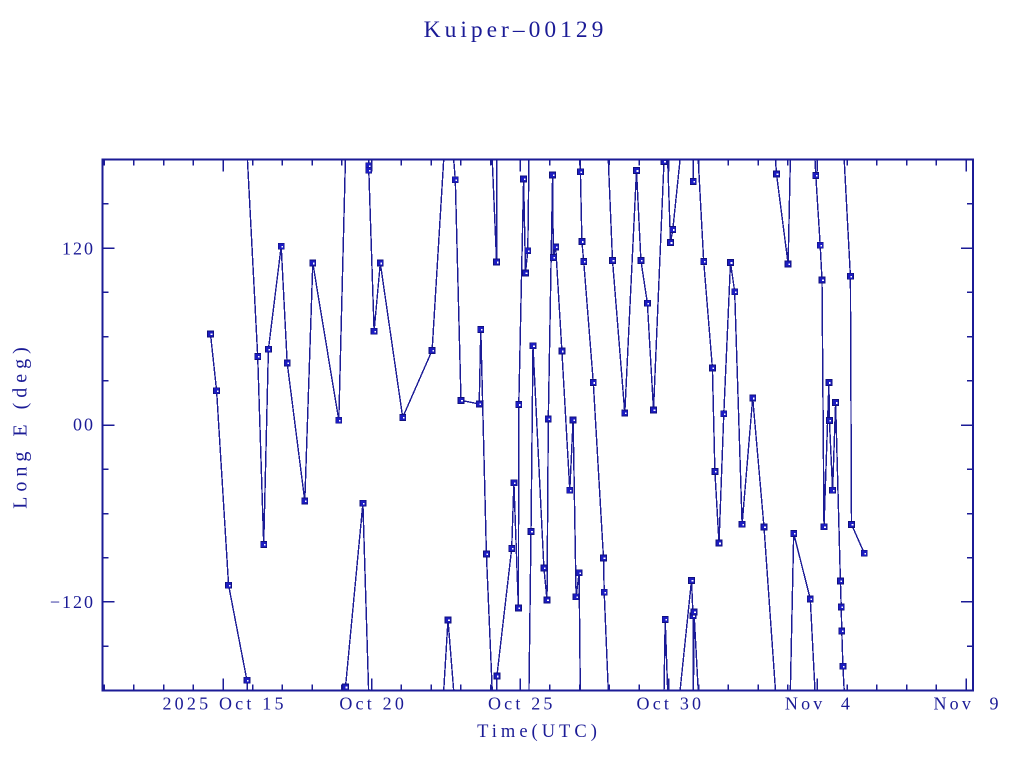 The width and height of the screenshot is (1024, 768). What do you see at coordinates (72, 602) in the screenshot?
I see `svg-text: −120` at bounding box center [72, 602].